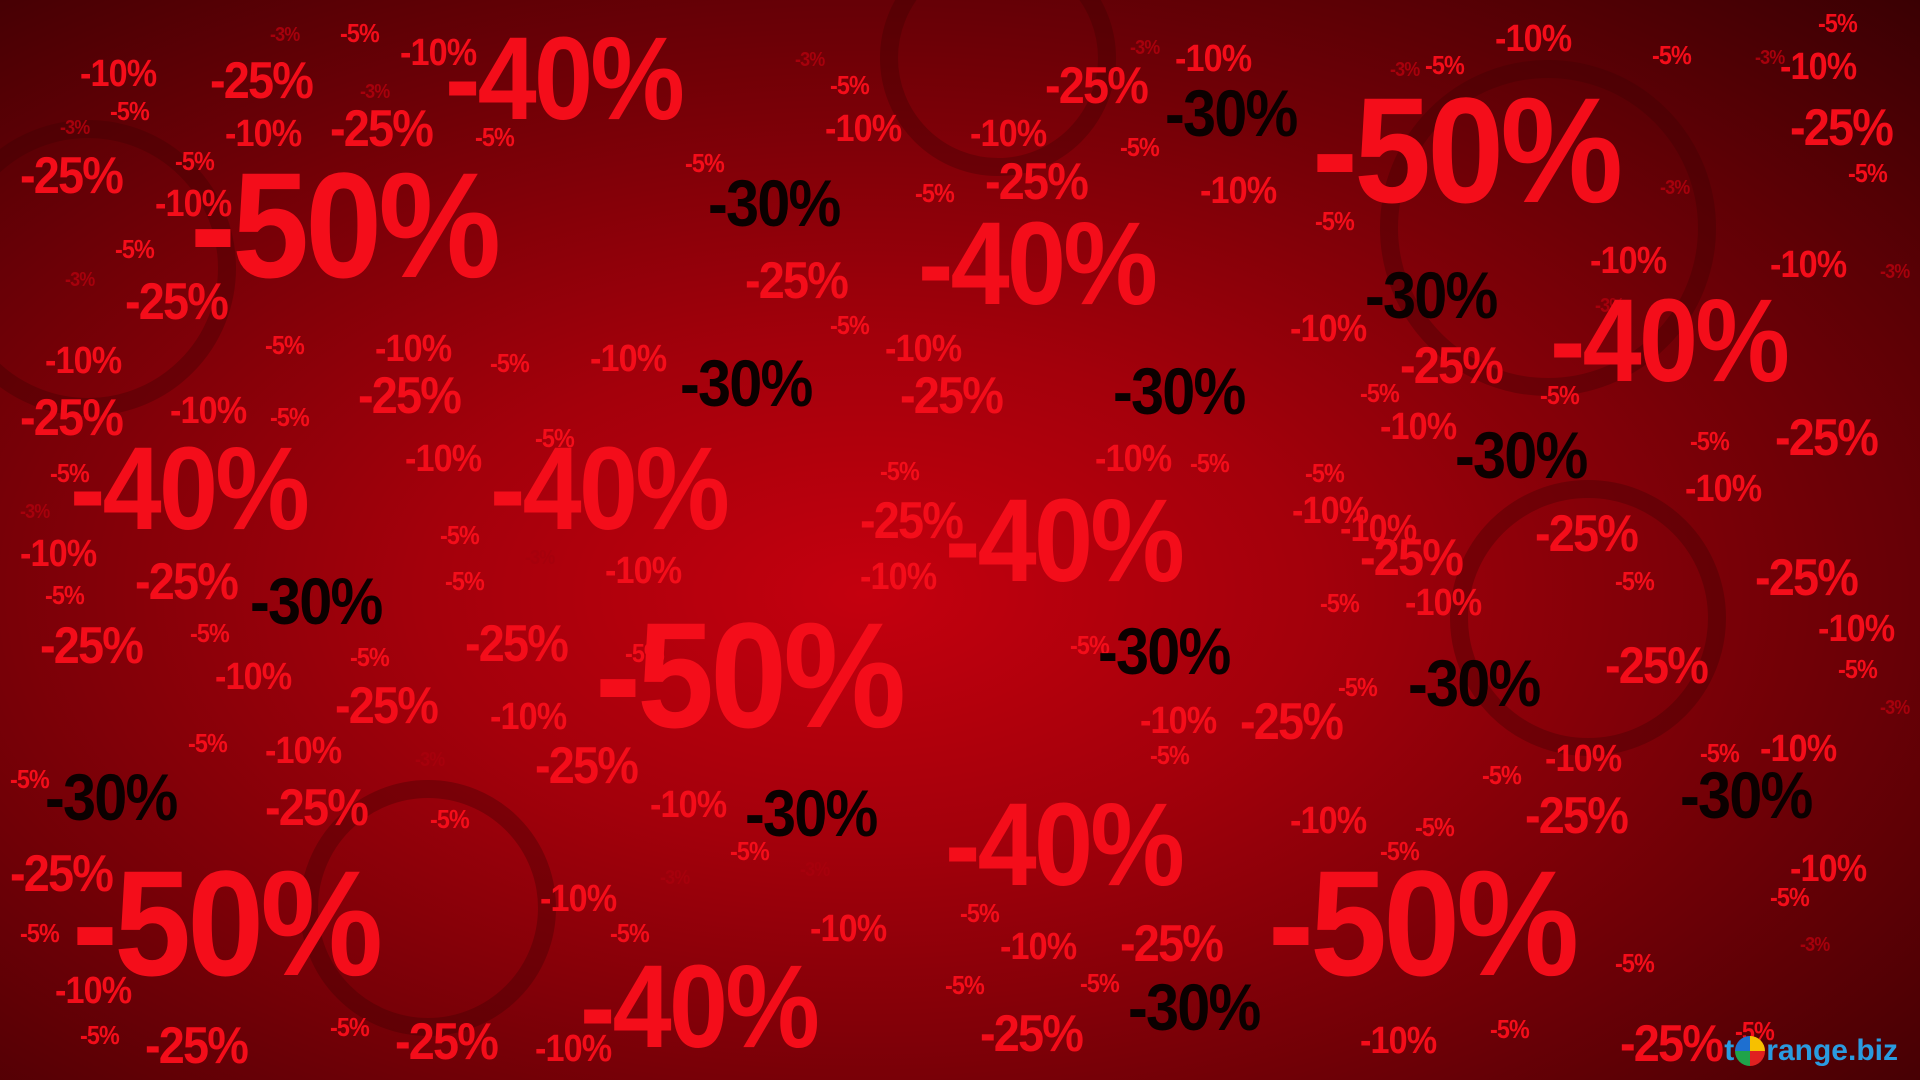 The width and height of the screenshot is (1920, 1080). I want to click on watermark-logo: t range.biz, so click(1811, 1051).